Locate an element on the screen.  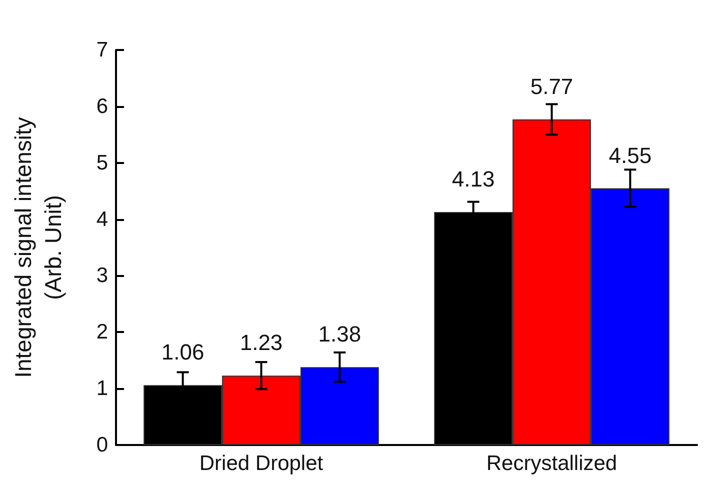
y-tick-label: 4 is located at coordinates (102, 219).